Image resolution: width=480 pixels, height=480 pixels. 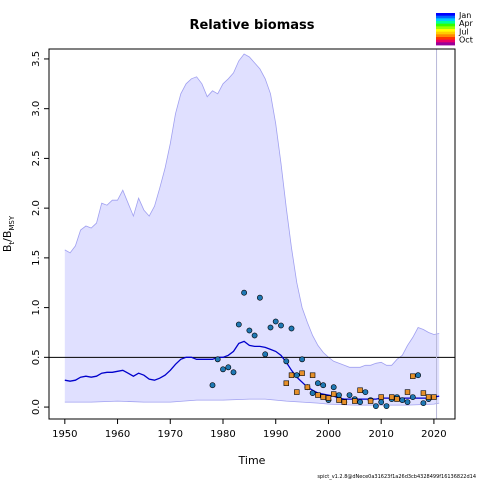 What do you see at coordinates (466, 40) in the screenshot?
I see `legend-label: Oct` at bounding box center [466, 40].